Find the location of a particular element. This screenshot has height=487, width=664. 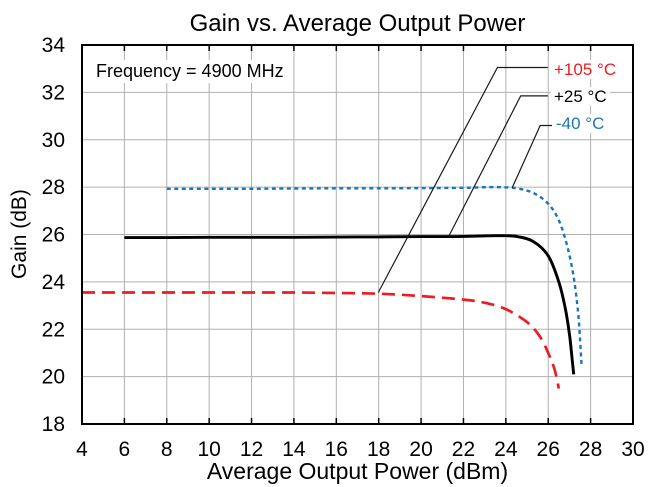

svg-text: 16 is located at coordinates (336, 449).